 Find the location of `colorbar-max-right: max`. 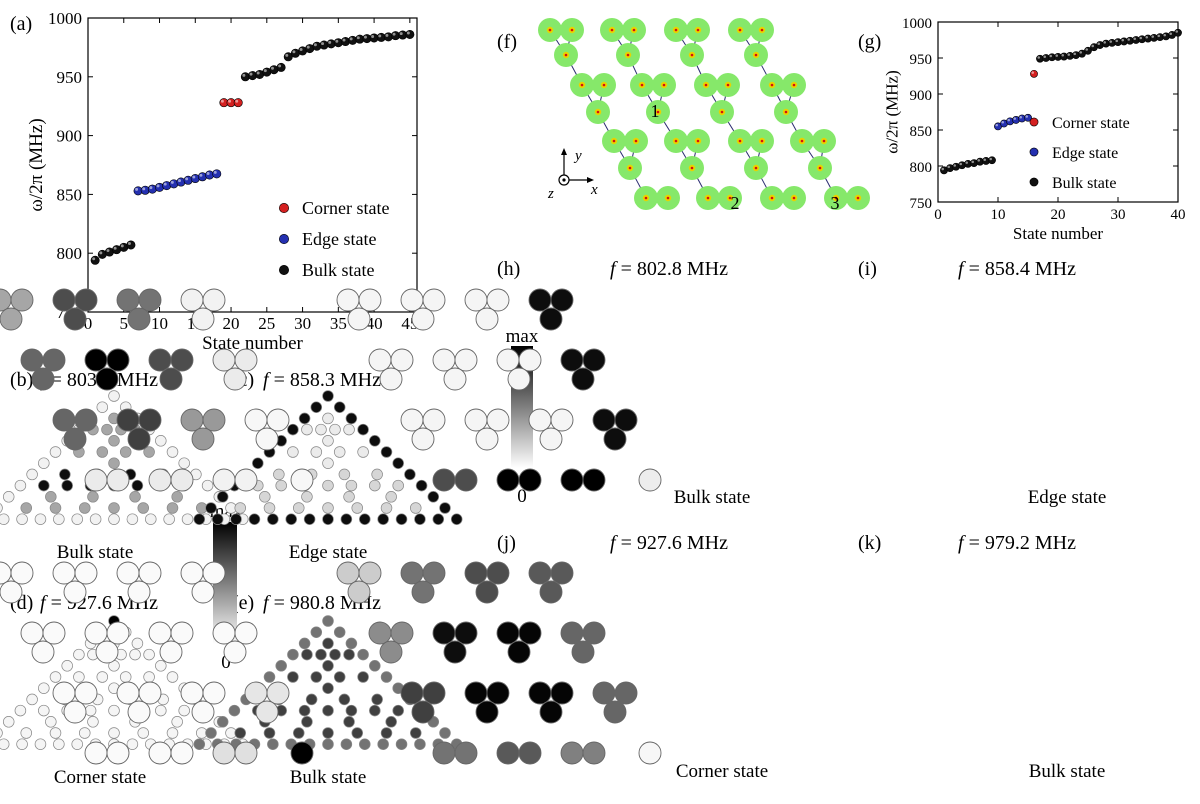

colorbar-max-right: max is located at coordinates (522, 336).